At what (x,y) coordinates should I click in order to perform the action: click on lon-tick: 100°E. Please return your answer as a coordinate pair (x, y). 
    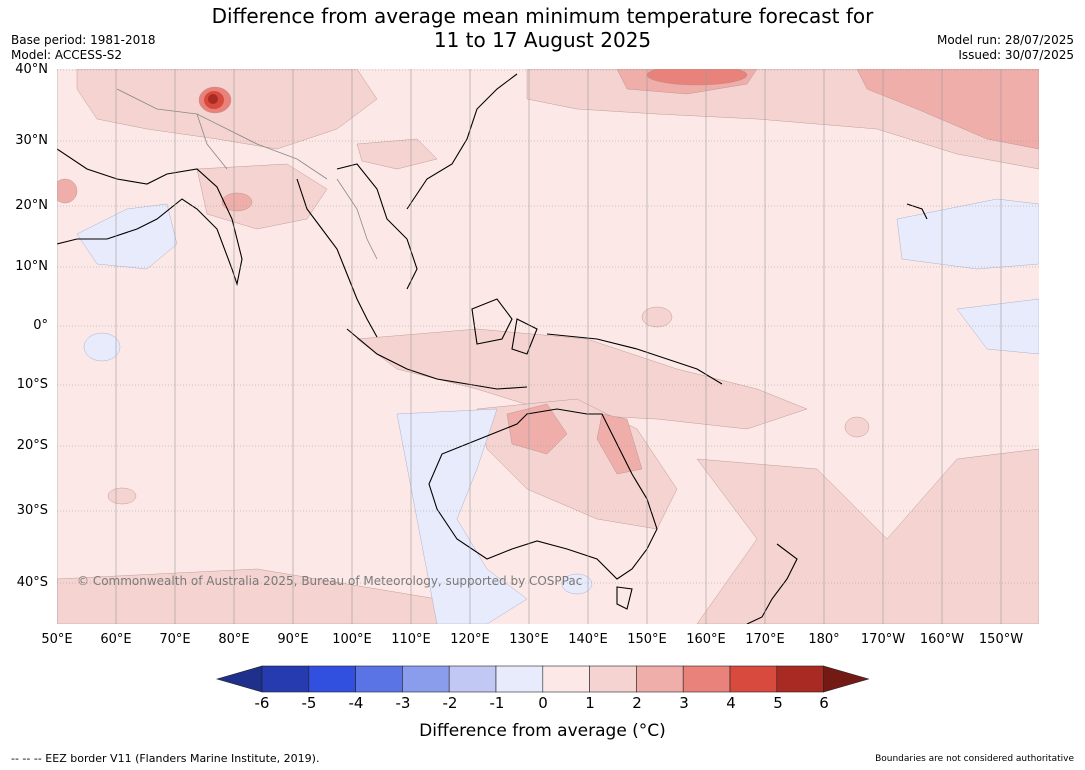
    Looking at the image, I should click on (352, 639).